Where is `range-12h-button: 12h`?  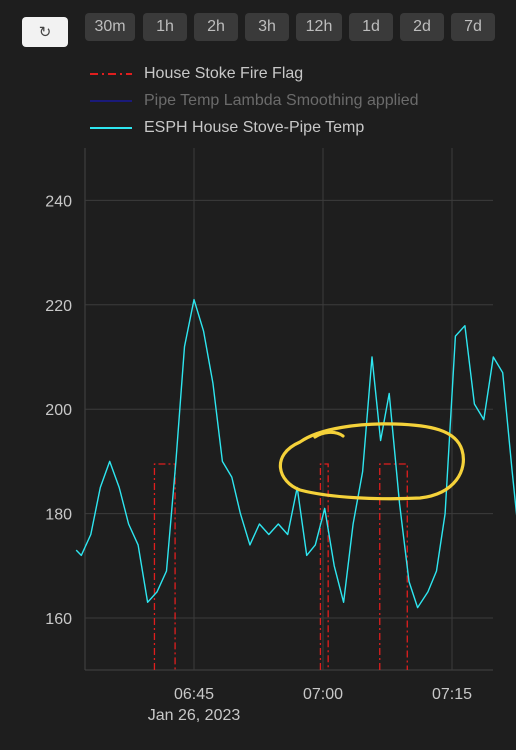 range-12h-button: 12h is located at coordinates (319, 27).